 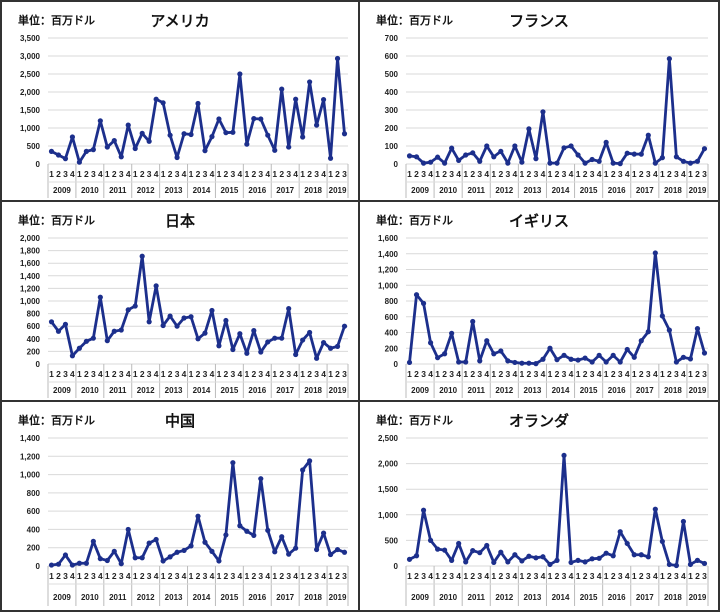 What do you see at coordinates (396, 164) in the screenshot?
I see `y-tick-label: 0` at bounding box center [396, 164].